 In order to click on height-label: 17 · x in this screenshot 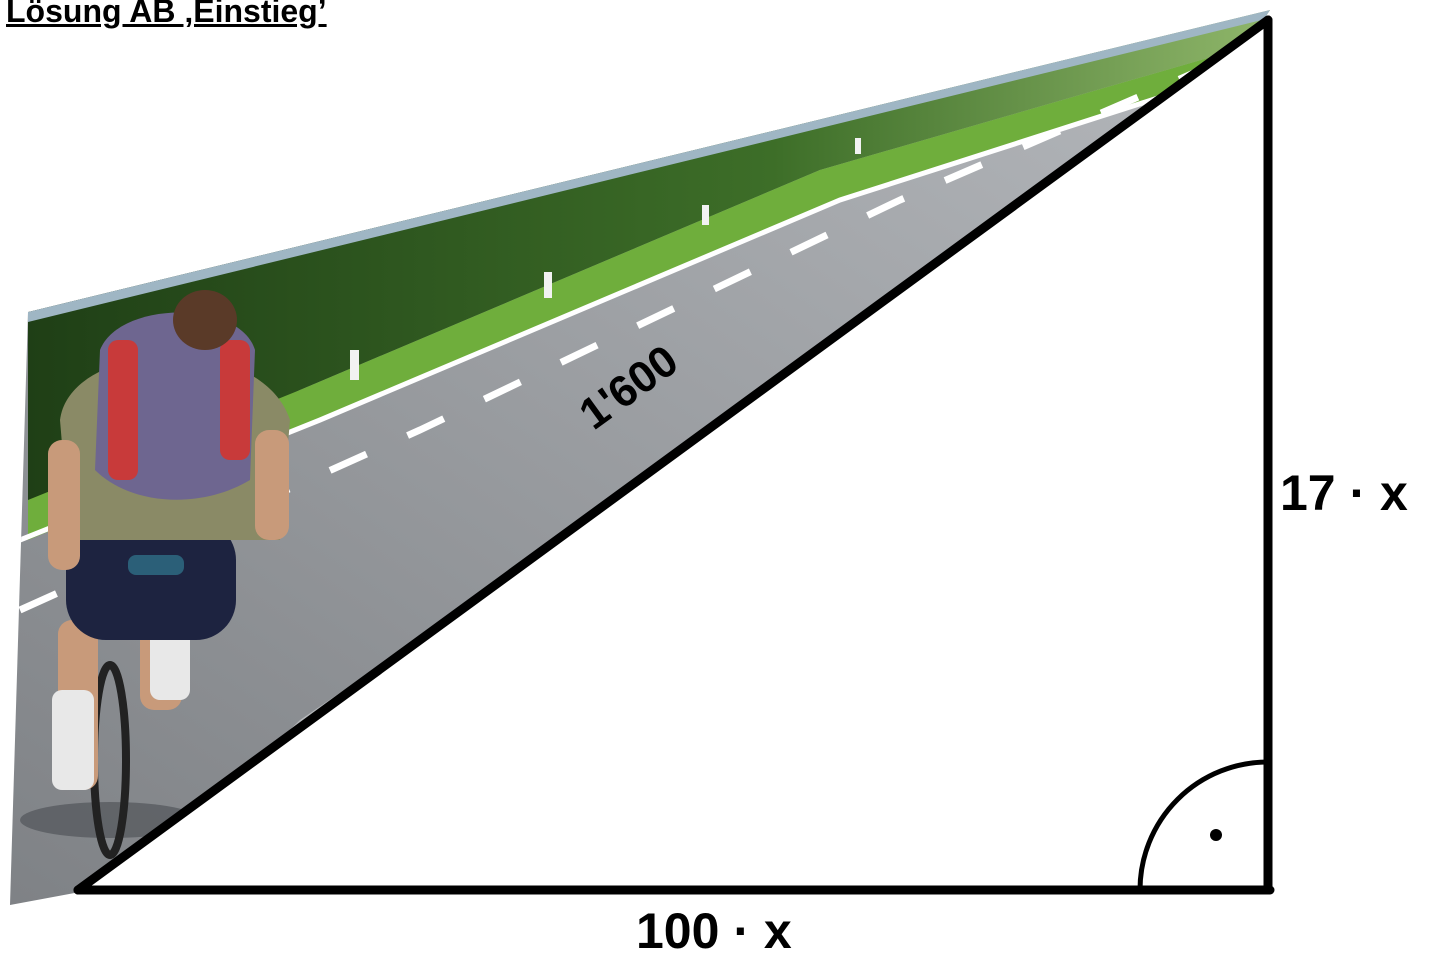, I will do `click(1344, 493)`.